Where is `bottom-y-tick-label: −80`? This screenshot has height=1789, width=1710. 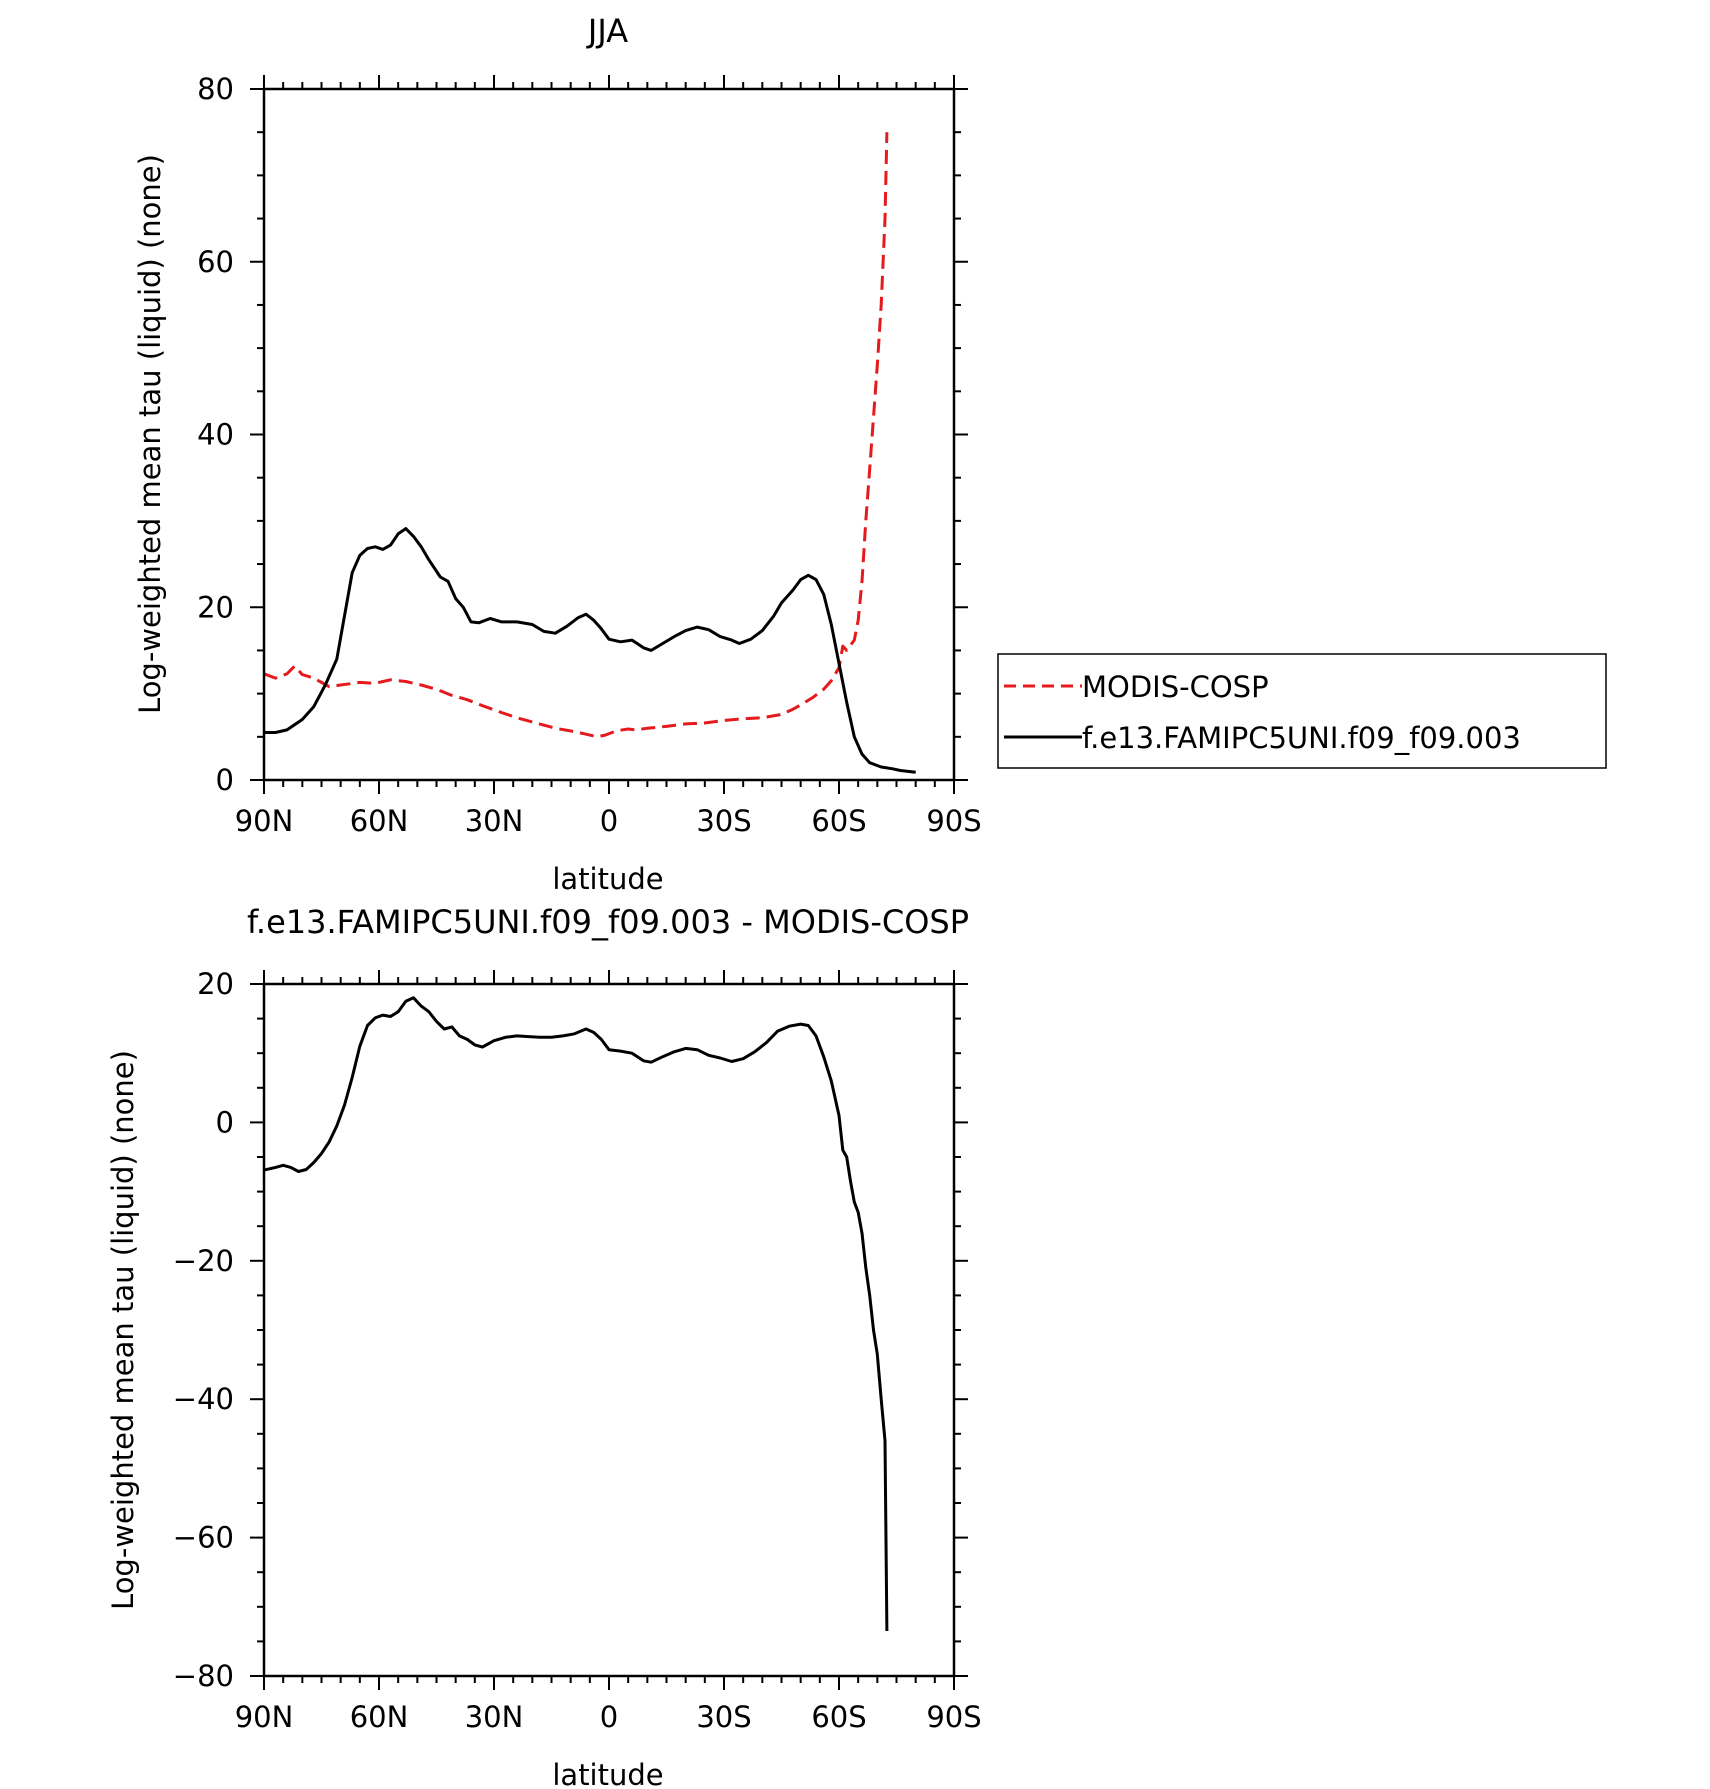
bottom-y-tick-label: −80 is located at coordinates (203, 1676).